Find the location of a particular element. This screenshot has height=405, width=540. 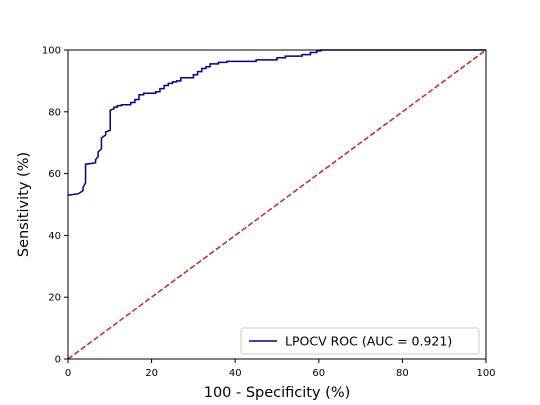

legend-box is located at coordinates (360, 341).